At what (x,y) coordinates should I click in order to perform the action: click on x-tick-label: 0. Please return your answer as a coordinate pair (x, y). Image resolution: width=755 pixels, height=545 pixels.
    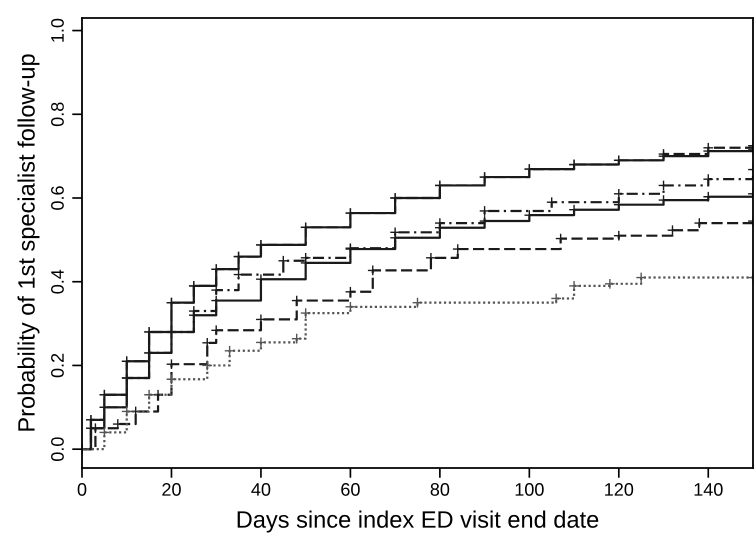
    Looking at the image, I should click on (82, 489).